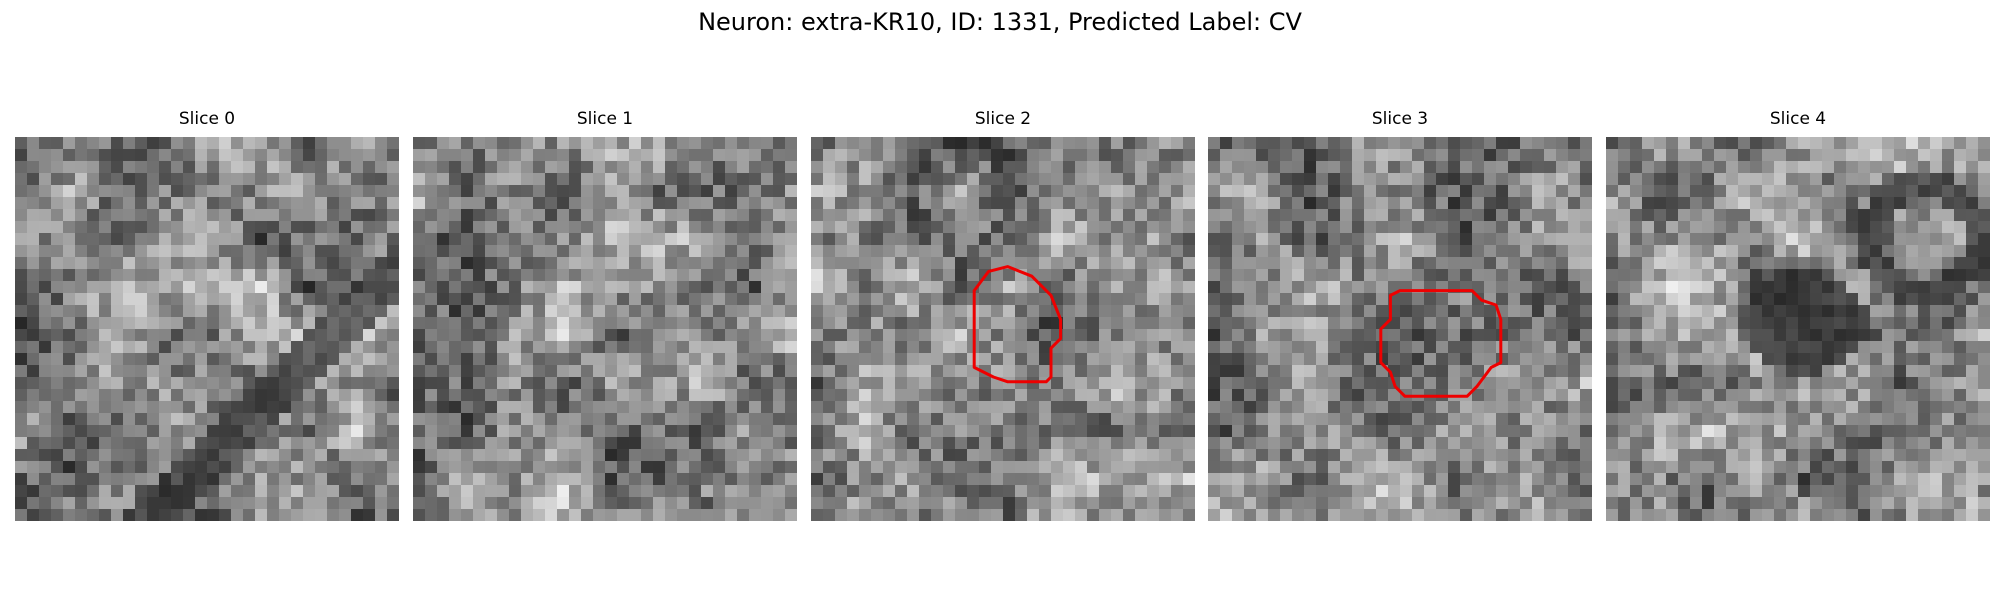 The image size is (2000, 600). I want to click on slice-title: Slice 0, so click(207, 119).